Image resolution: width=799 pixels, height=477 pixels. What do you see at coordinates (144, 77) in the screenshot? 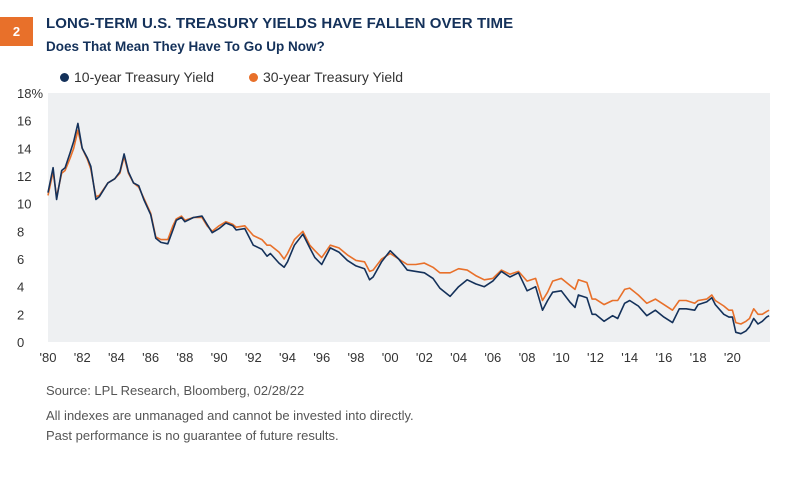
I see `legend-label-10yr: 10-year Treasury Yield` at bounding box center [144, 77].